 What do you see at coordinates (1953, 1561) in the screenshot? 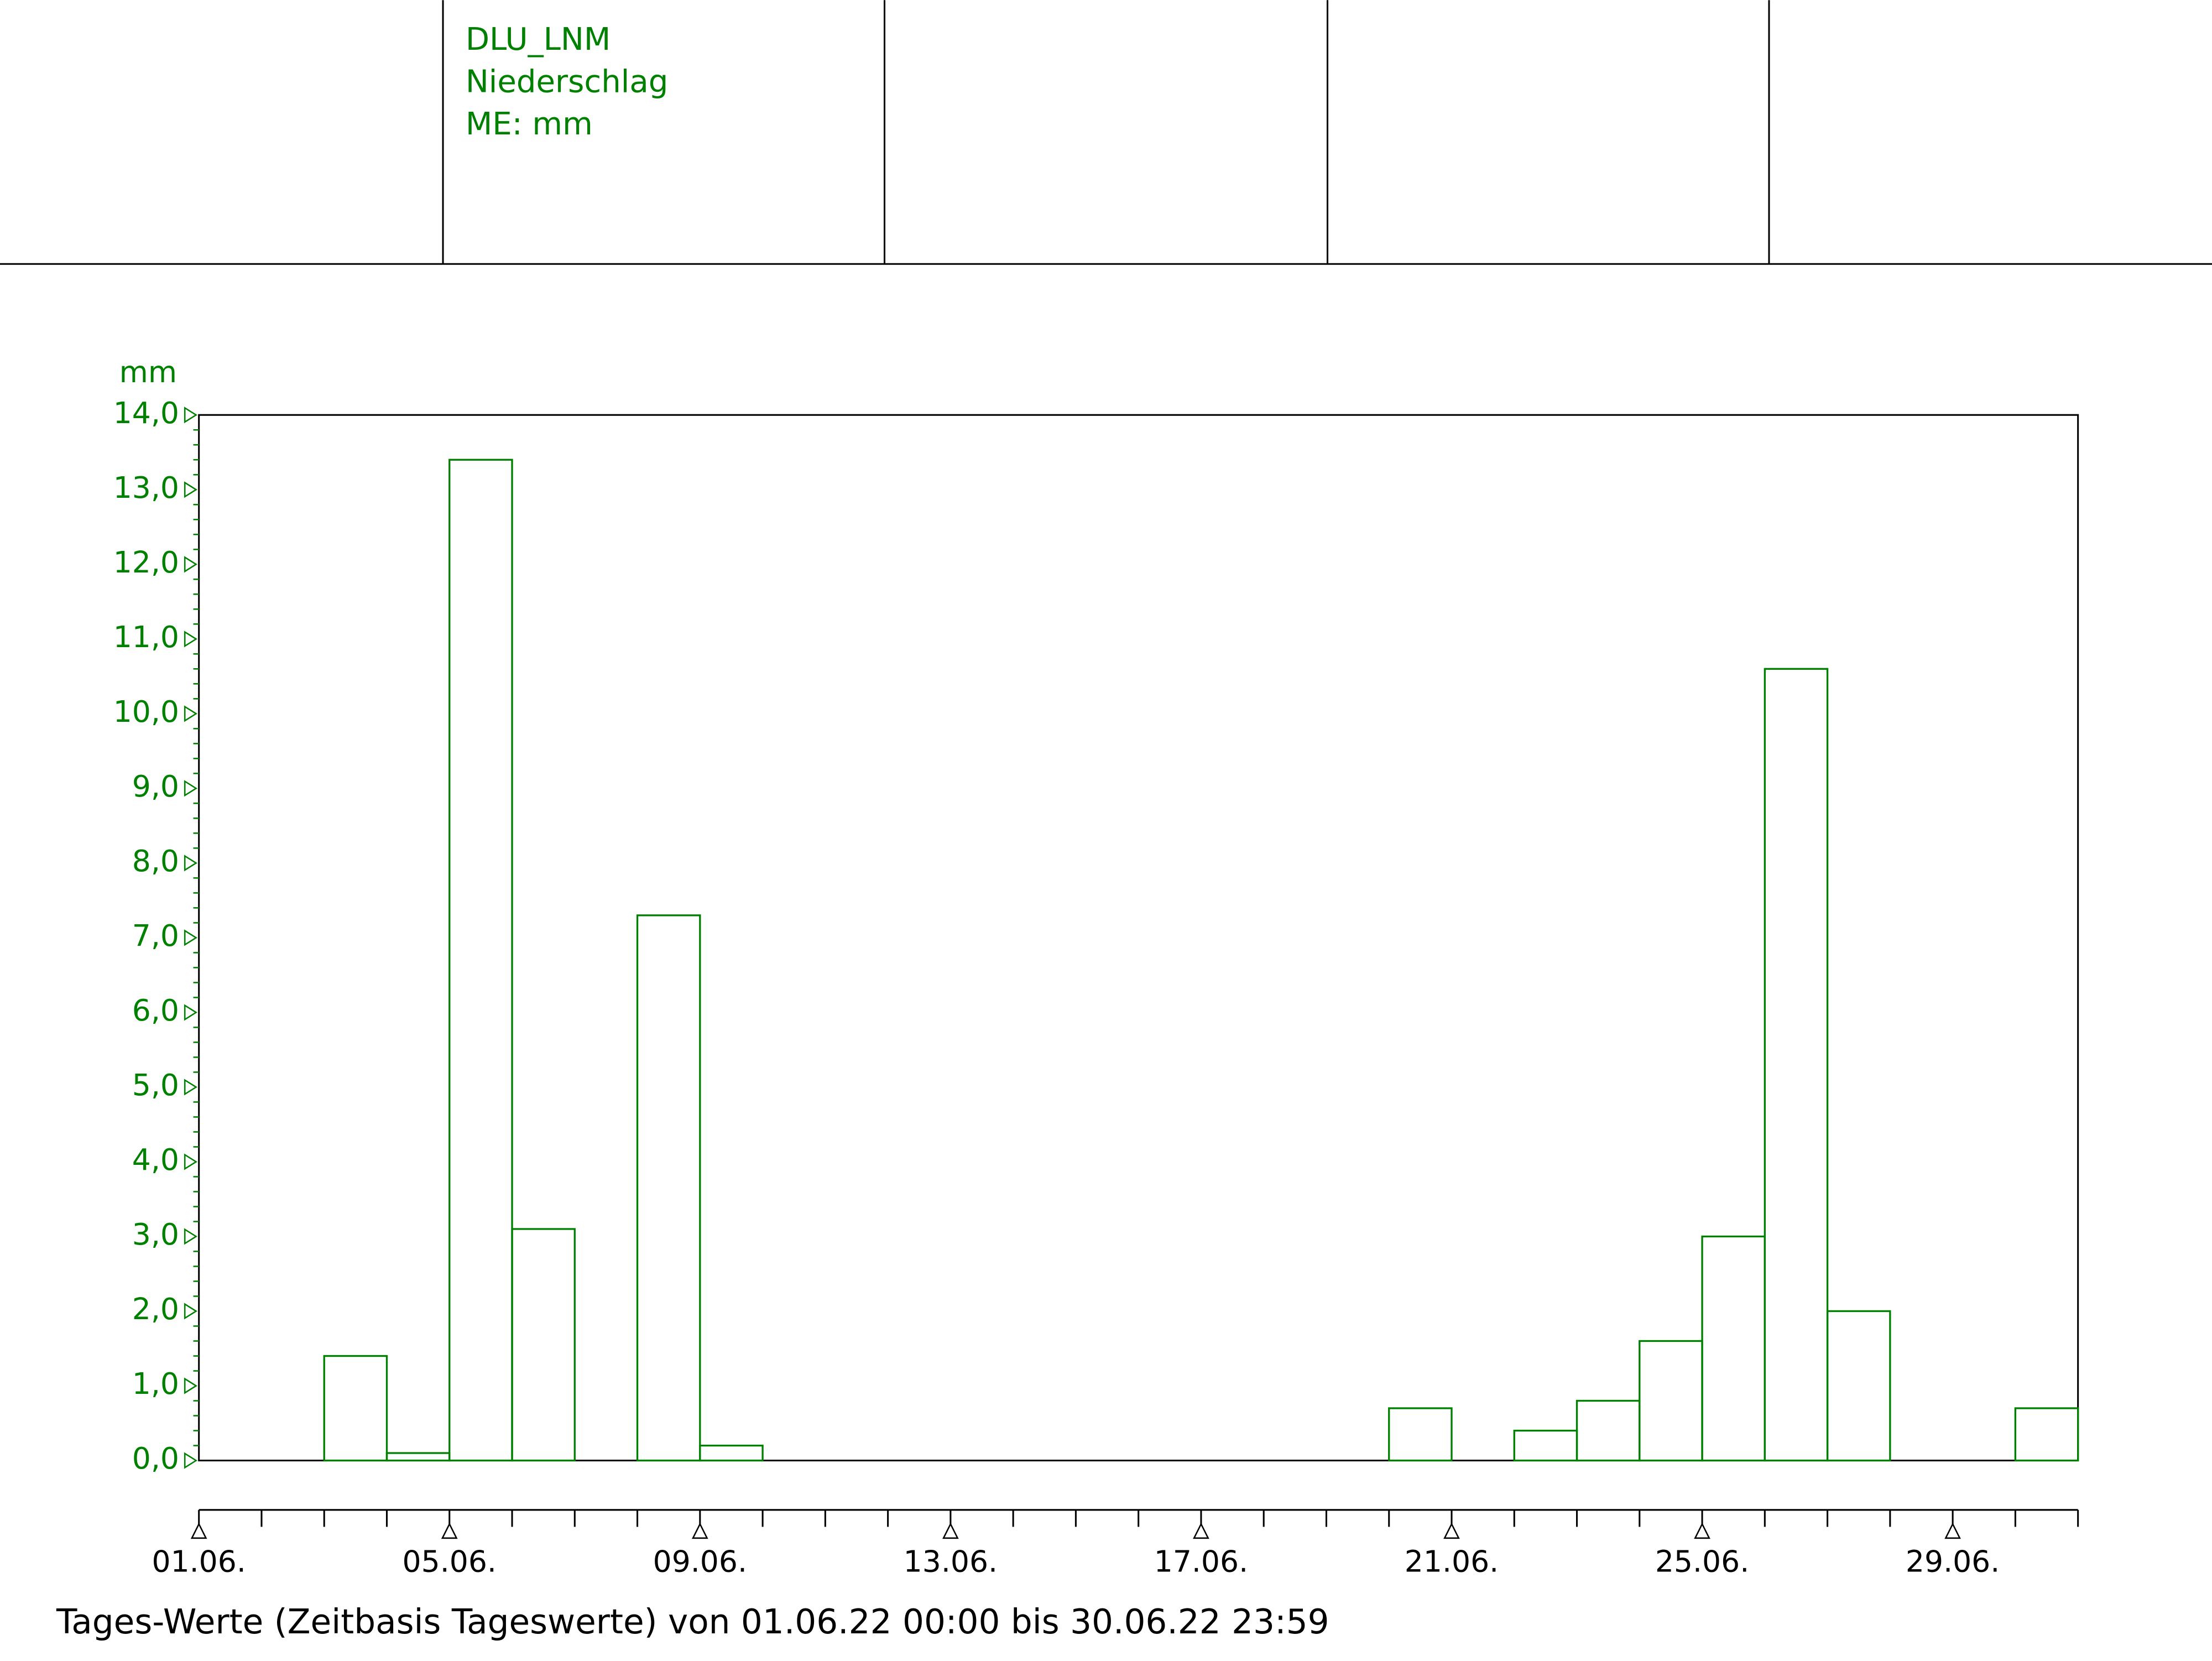
I see `x-tick-label: 29.06.` at bounding box center [1953, 1561].